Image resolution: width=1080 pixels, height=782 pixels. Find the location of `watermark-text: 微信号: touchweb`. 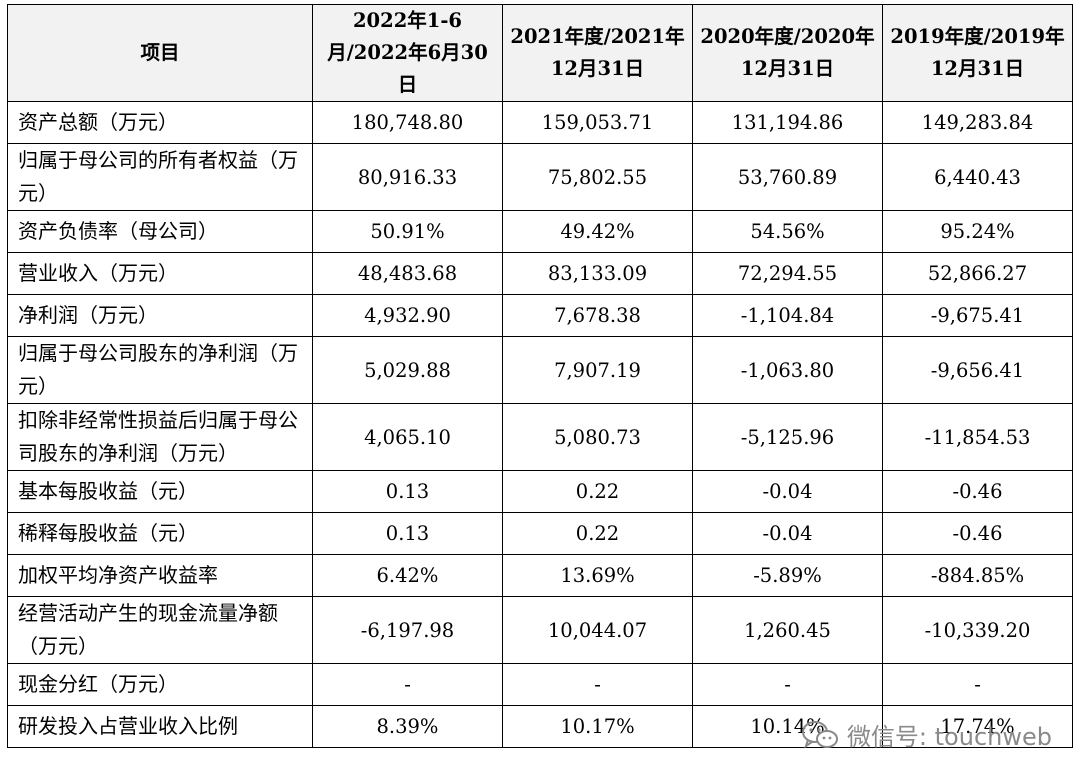

watermark-text: 微信号: touchweb is located at coordinates (949, 737).